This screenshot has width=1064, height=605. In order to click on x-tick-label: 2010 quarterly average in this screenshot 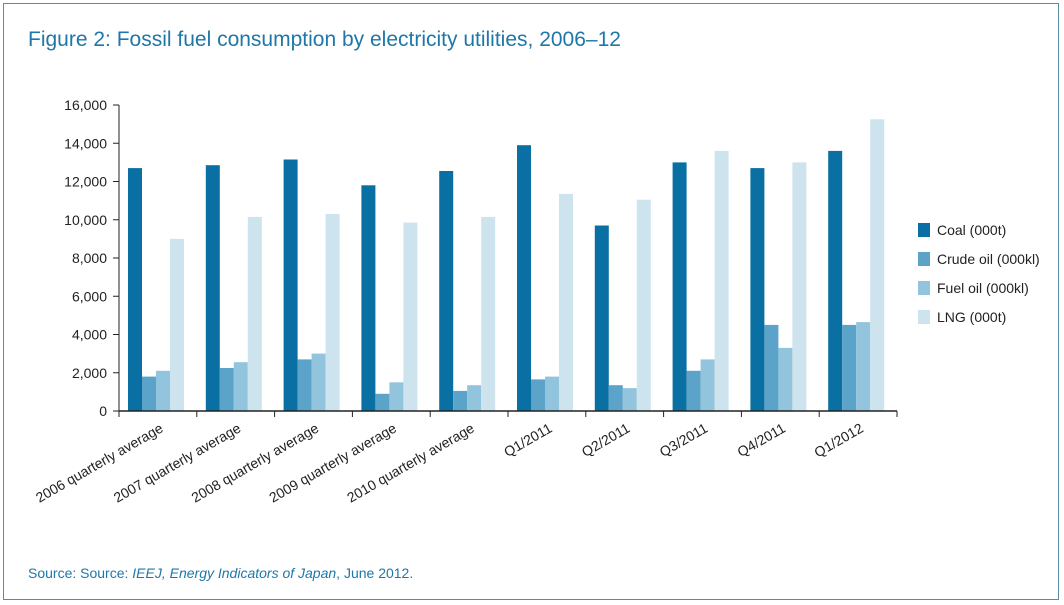, I will do `click(410, 463)`.